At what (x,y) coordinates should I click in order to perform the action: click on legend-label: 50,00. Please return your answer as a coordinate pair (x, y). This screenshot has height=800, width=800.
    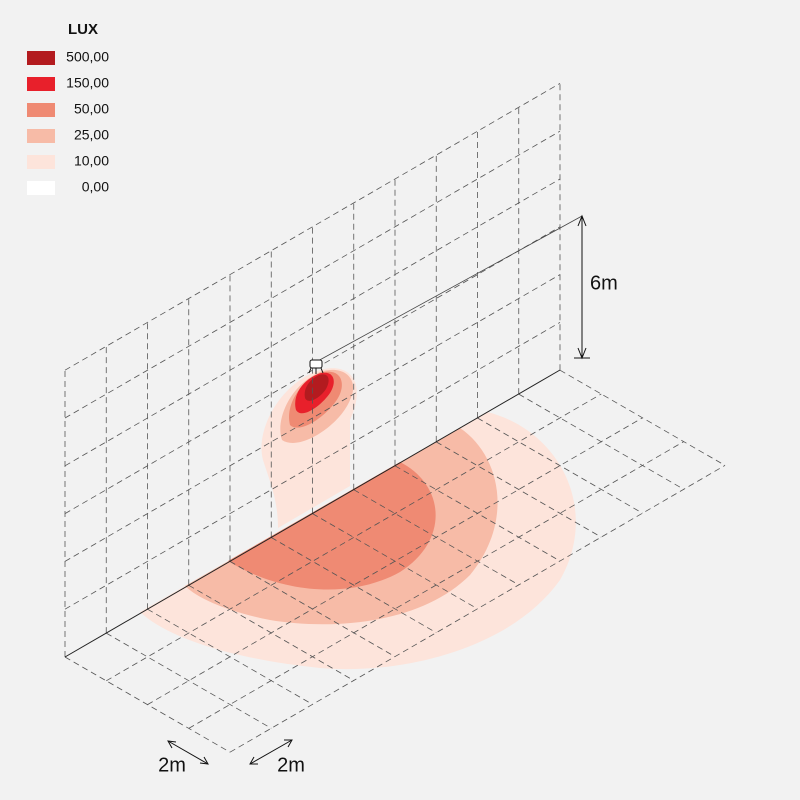
    Looking at the image, I should click on (91, 109).